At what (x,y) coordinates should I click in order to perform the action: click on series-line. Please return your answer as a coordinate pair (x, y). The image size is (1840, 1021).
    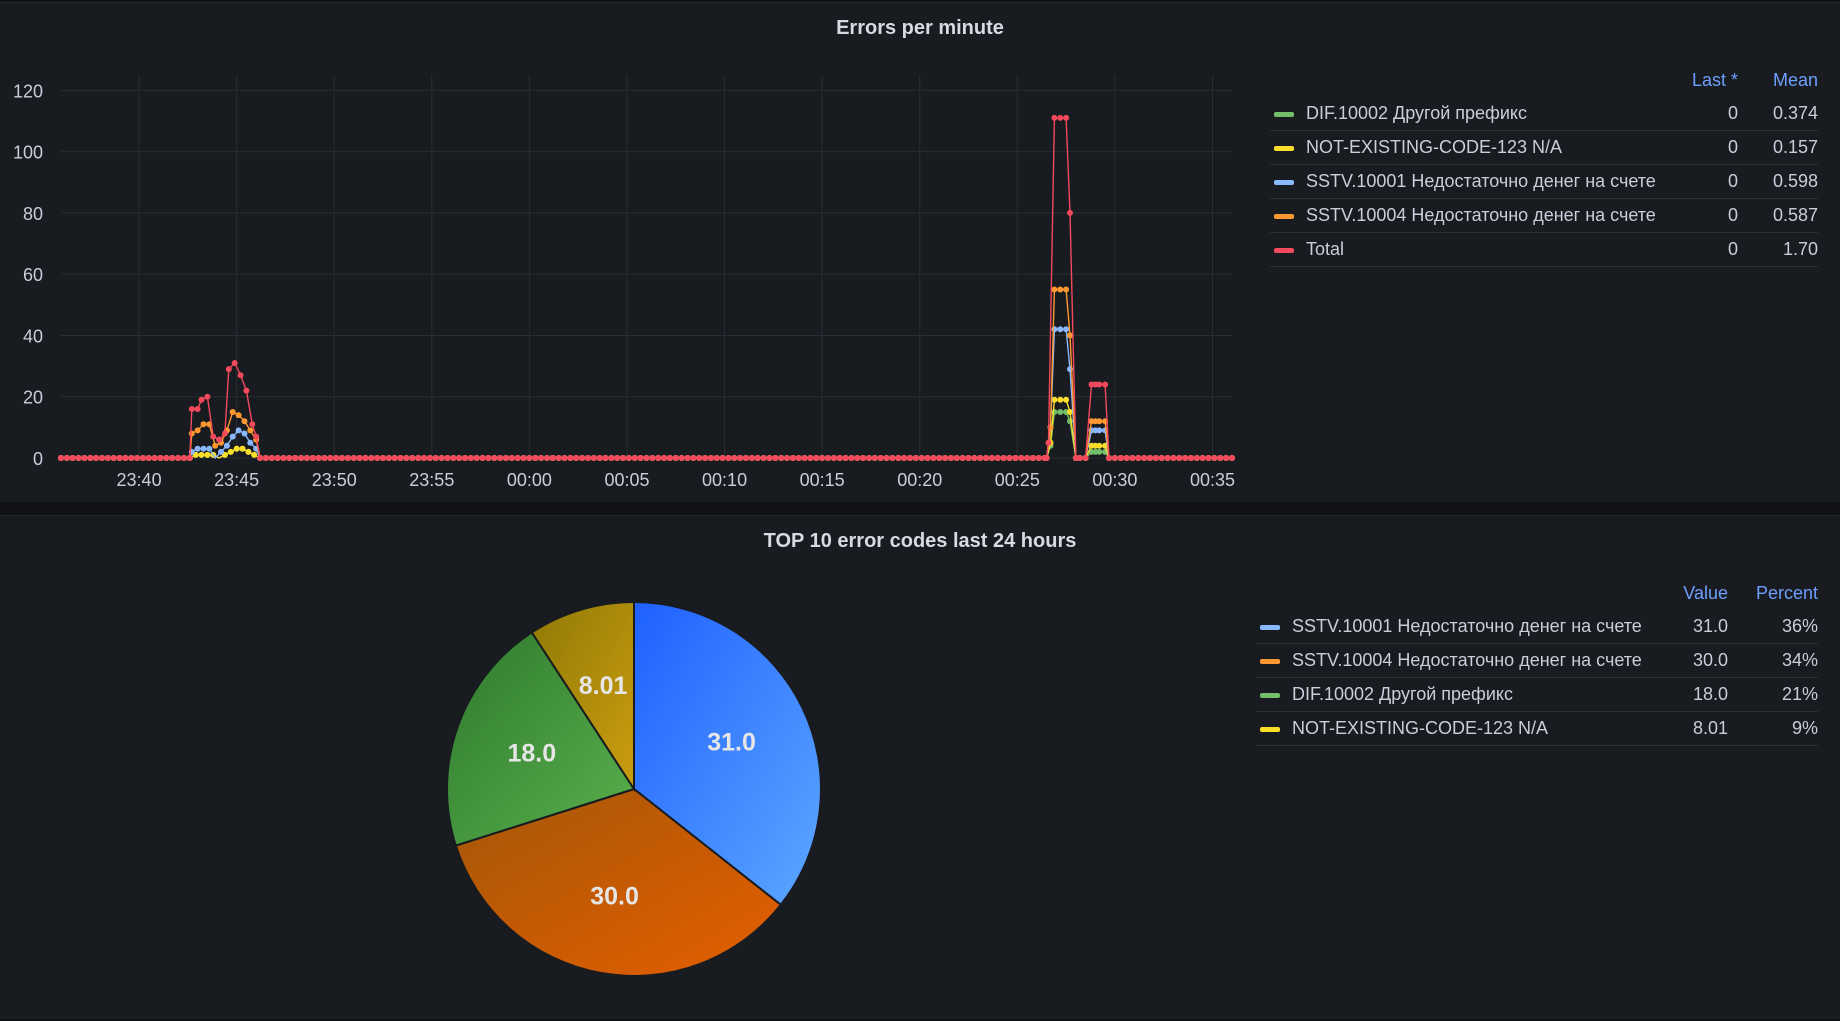
    Looking at the image, I should click on (646, 393).